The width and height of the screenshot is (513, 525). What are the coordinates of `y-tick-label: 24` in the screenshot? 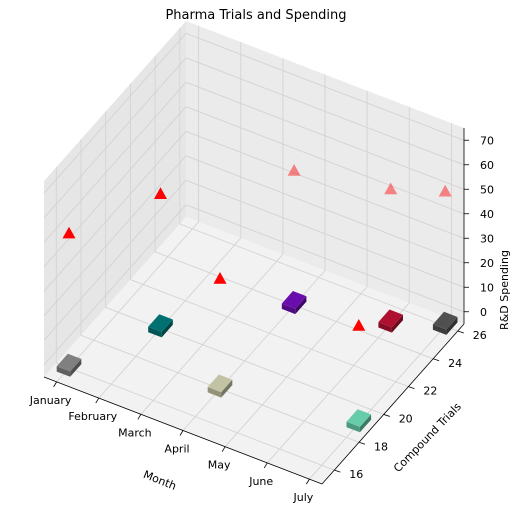 It's located at (455, 363).